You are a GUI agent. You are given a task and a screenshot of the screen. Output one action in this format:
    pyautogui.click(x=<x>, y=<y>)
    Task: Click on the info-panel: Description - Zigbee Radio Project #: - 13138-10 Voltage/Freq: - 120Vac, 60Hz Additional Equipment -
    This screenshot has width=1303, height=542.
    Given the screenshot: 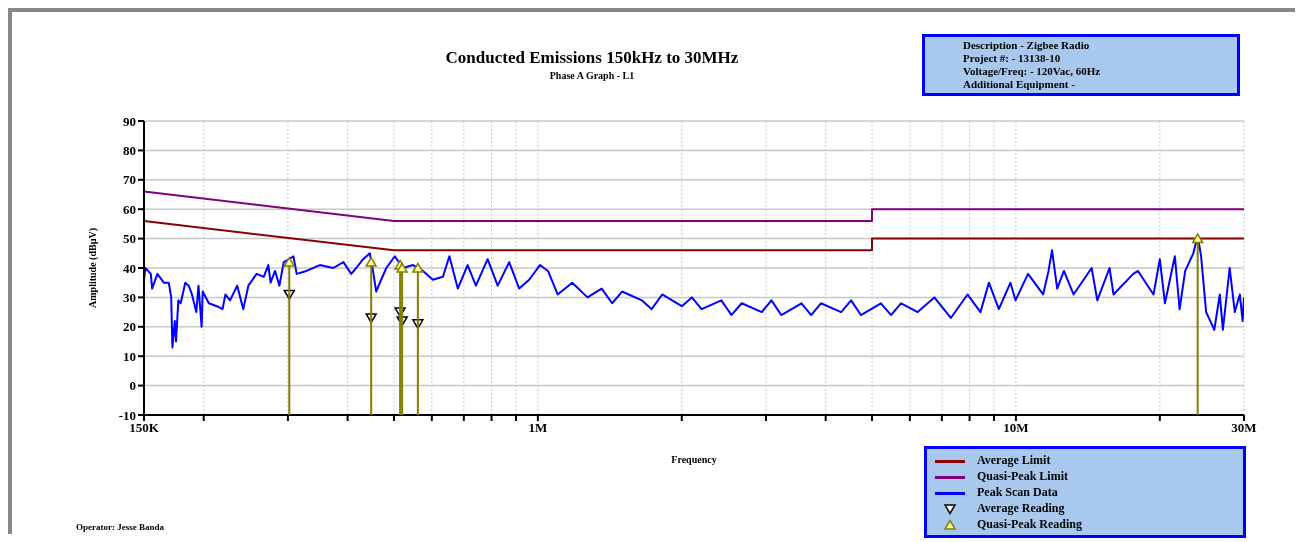 What is the action you would take?
    pyautogui.click(x=1081, y=65)
    